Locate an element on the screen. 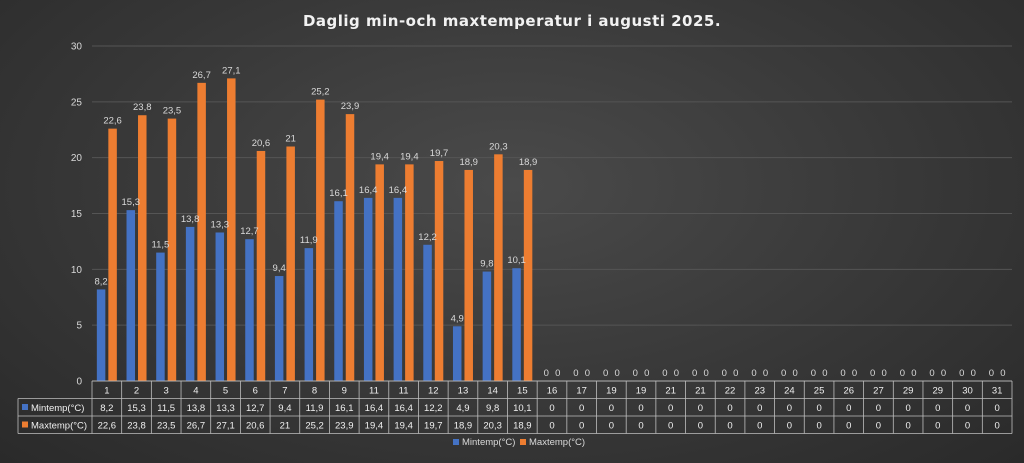 The image size is (1024, 463). table-value-cell: 23,9 is located at coordinates (344, 426).